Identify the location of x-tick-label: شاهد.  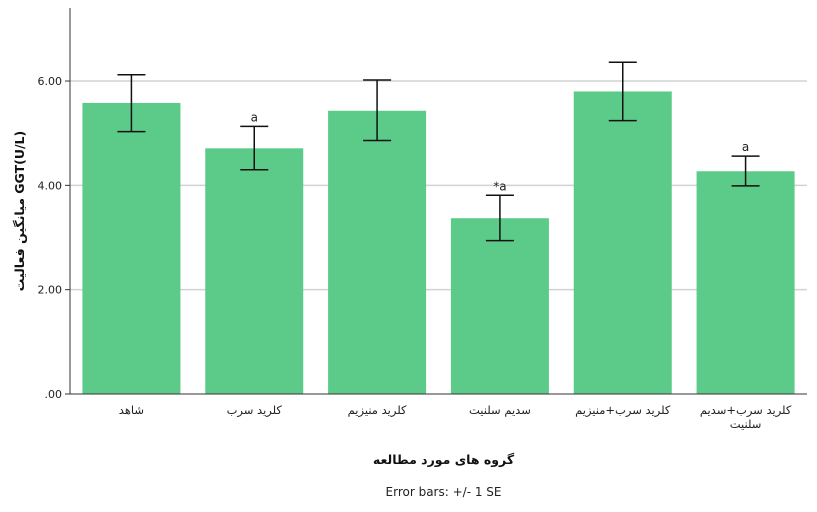
(131, 410).